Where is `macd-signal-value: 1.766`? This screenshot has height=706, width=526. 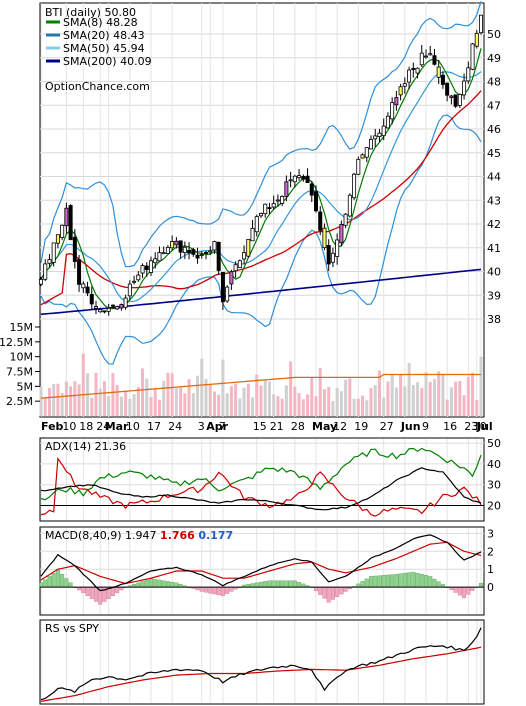
macd-signal-value: 1.766 is located at coordinates (177, 535).